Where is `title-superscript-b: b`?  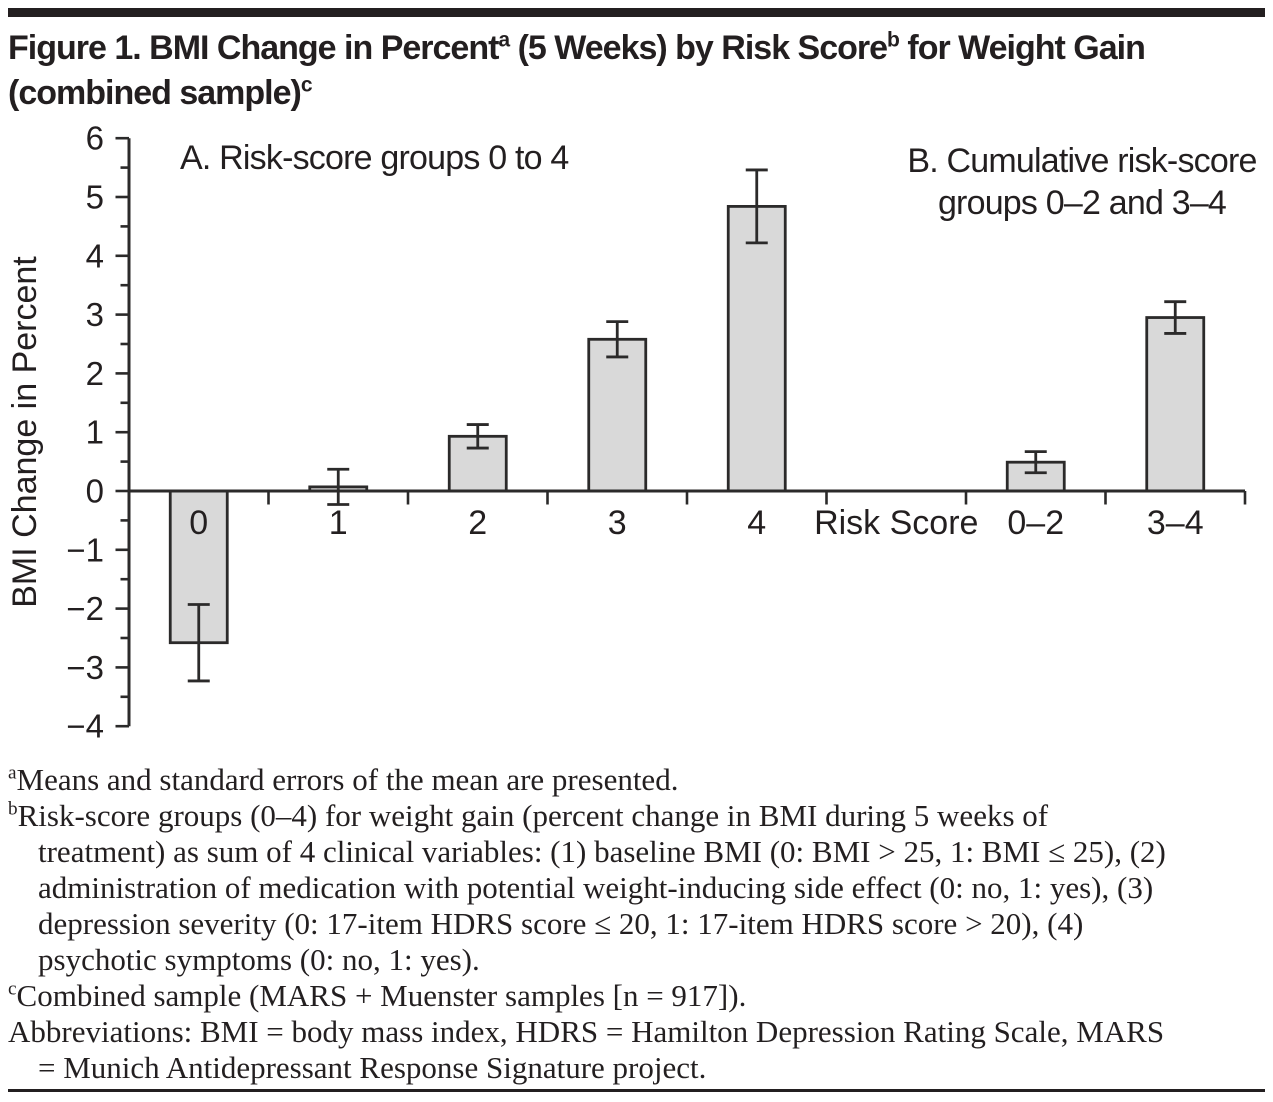 title-superscript-b: b is located at coordinates (893, 40).